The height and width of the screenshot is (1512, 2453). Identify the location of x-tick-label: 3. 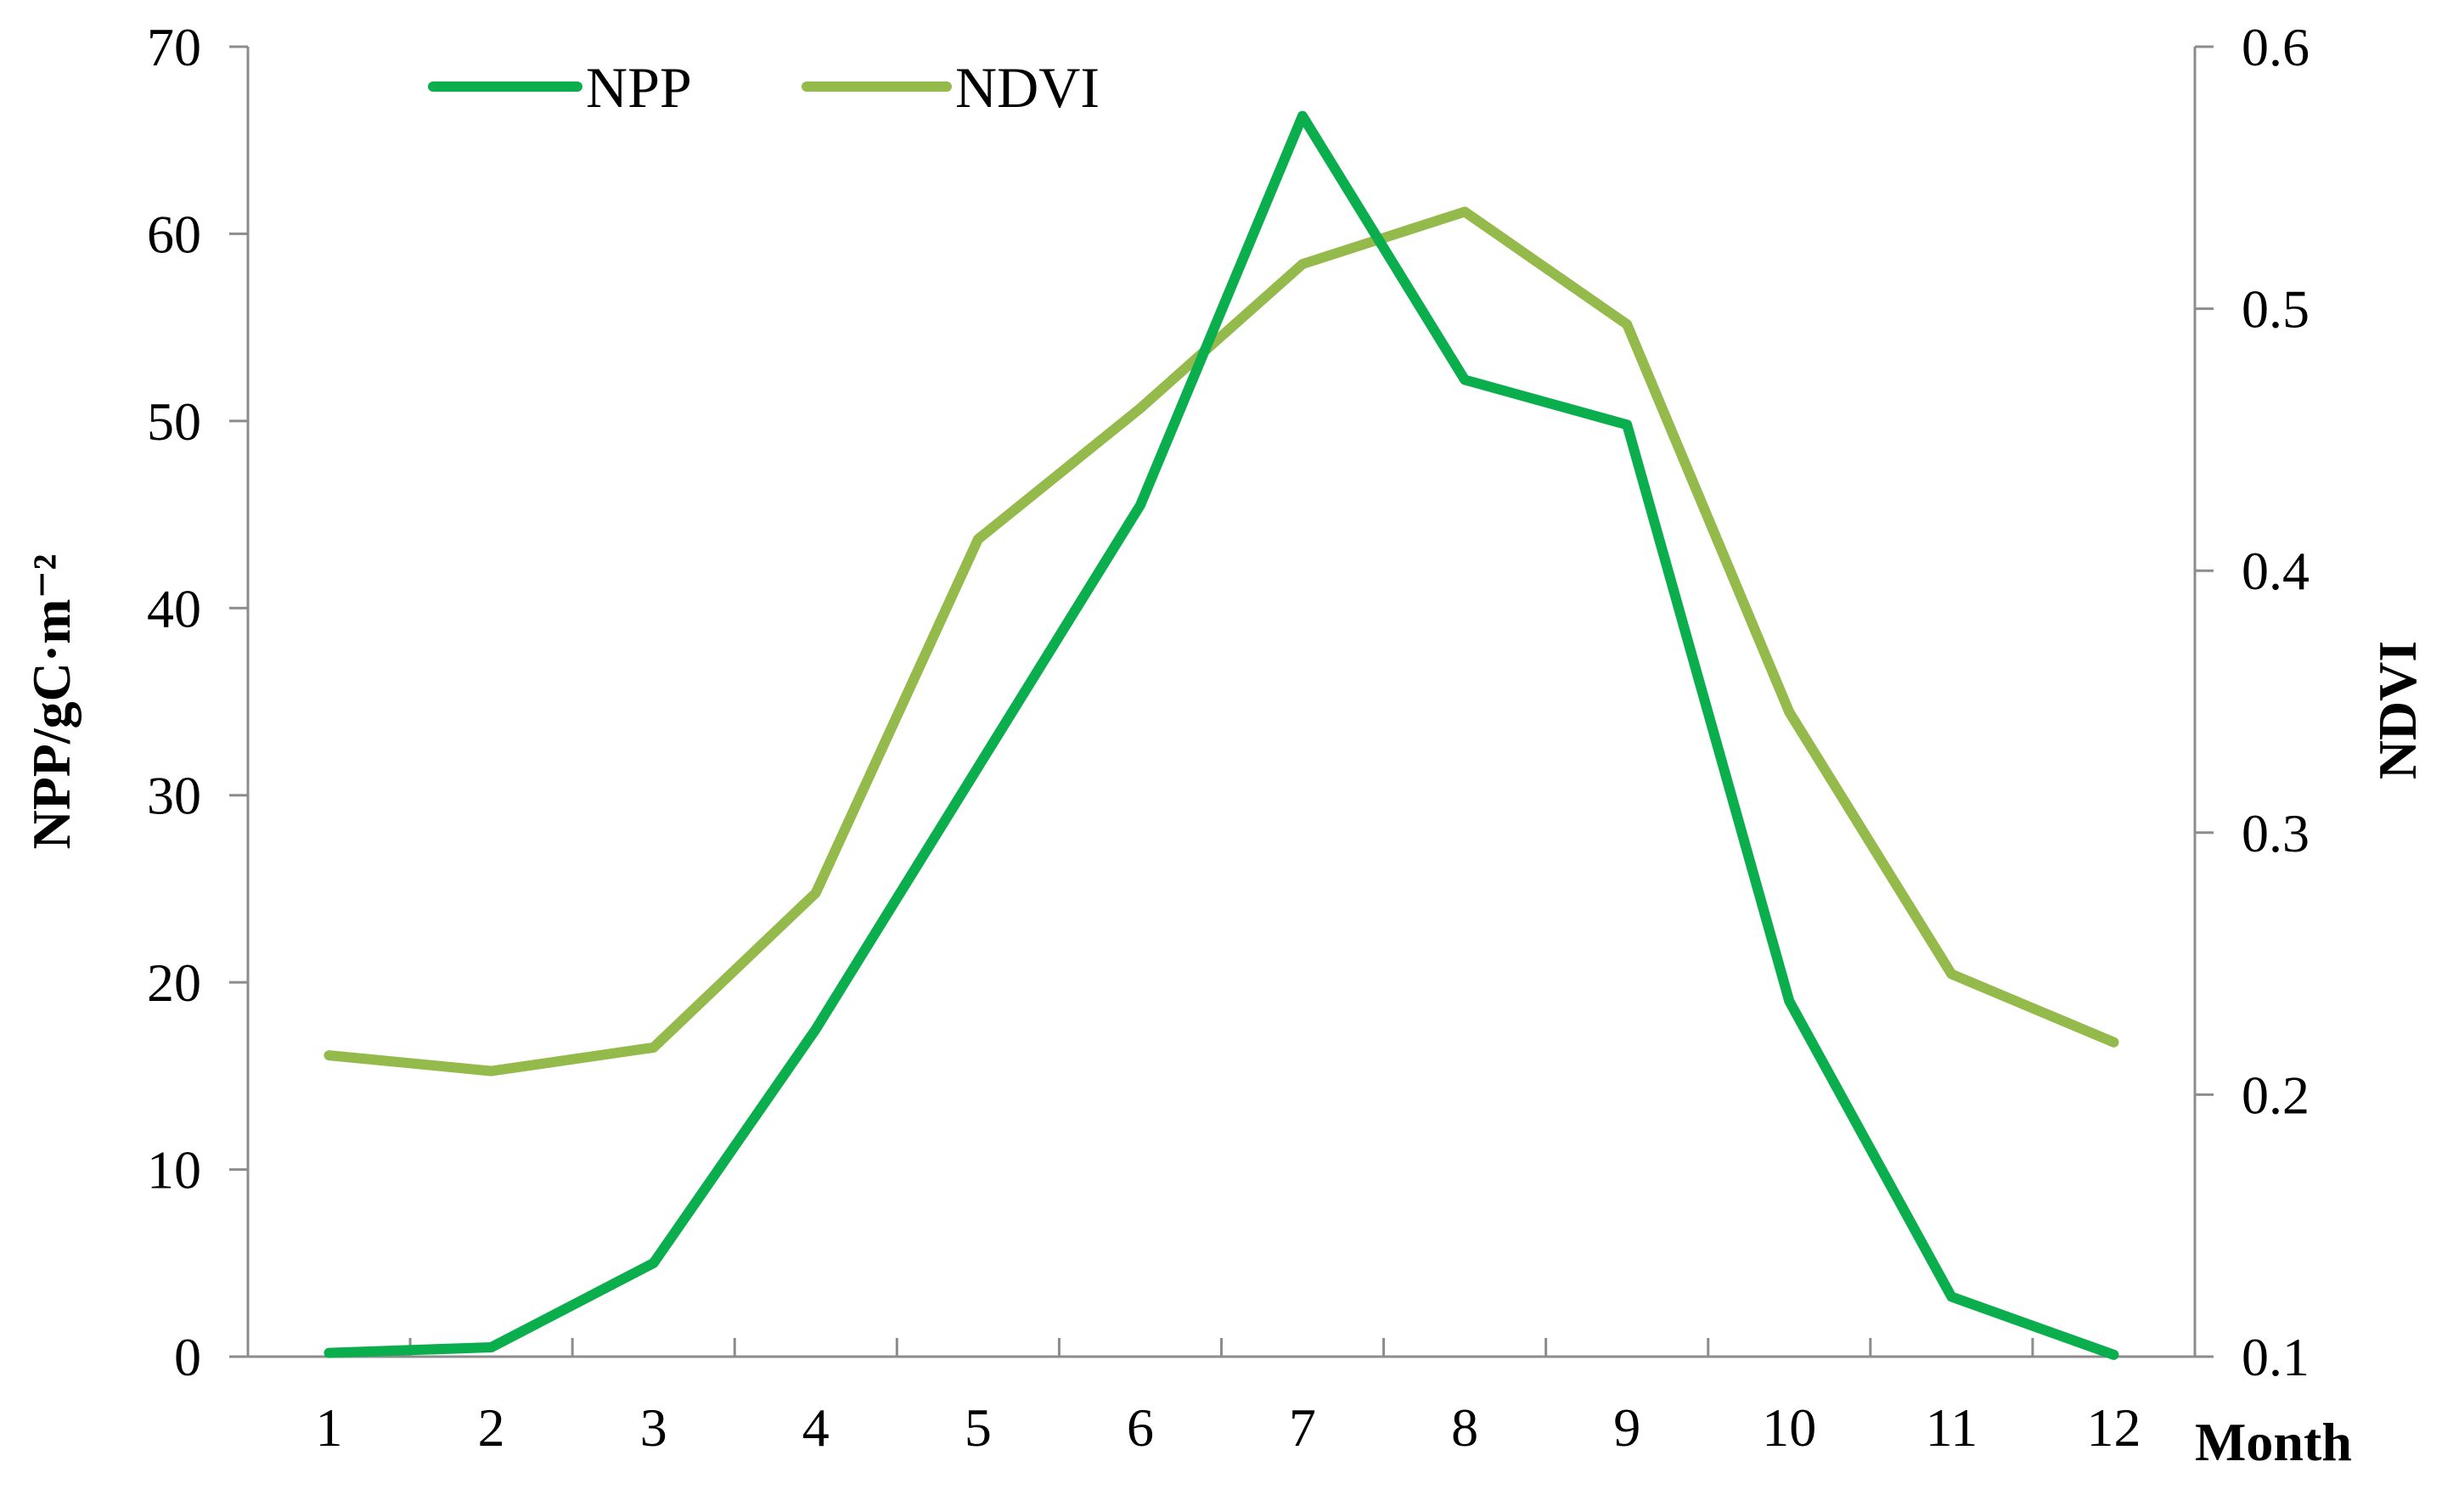
(653, 1428).